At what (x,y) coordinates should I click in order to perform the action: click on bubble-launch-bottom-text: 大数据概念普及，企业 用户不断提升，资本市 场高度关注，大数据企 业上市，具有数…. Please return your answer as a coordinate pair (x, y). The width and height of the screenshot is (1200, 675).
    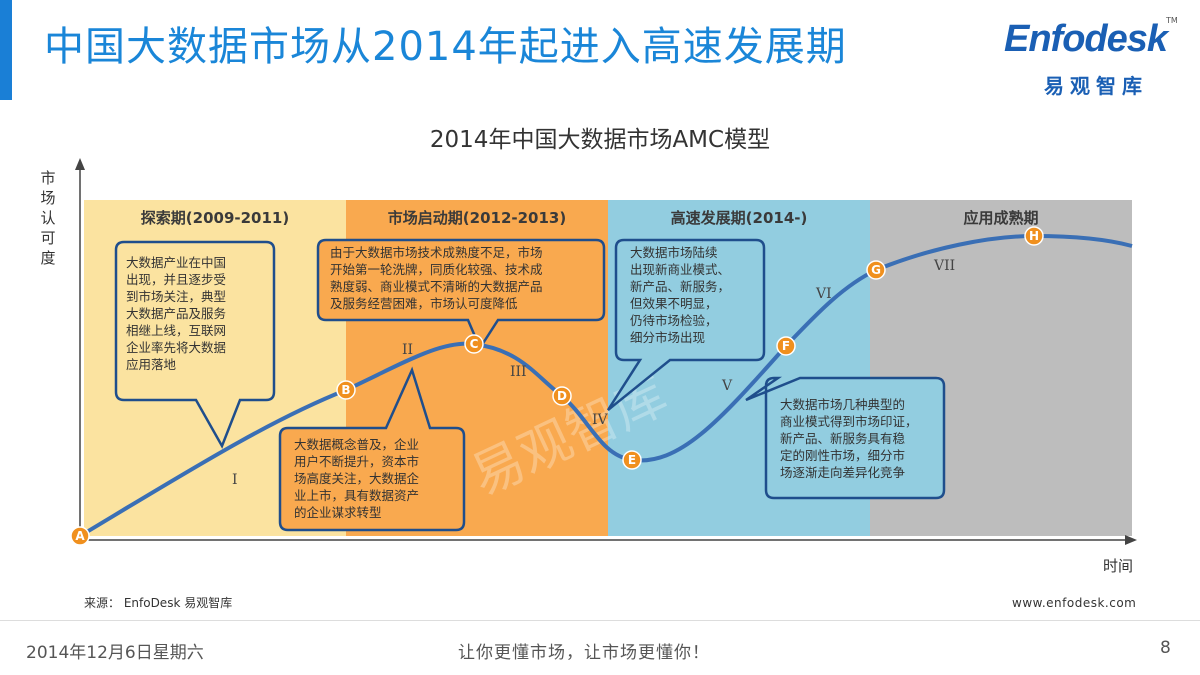
    Looking at the image, I should click on (357, 478).